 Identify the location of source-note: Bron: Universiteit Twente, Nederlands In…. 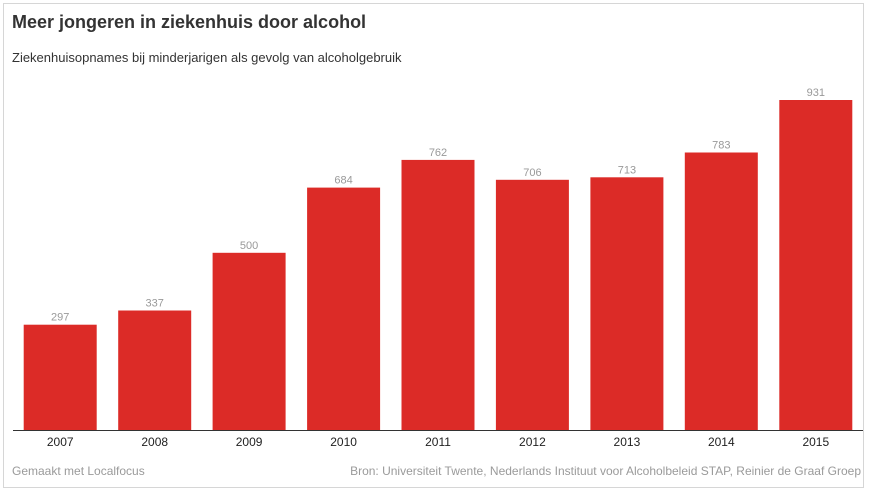
(605, 471).